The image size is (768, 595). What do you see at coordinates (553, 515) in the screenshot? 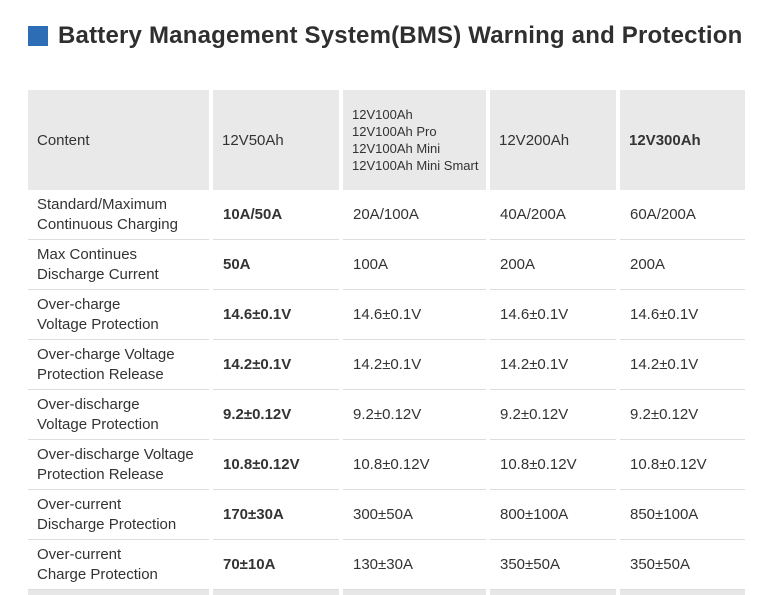
I see `cell-value: 800±100A` at bounding box center [553, 515].